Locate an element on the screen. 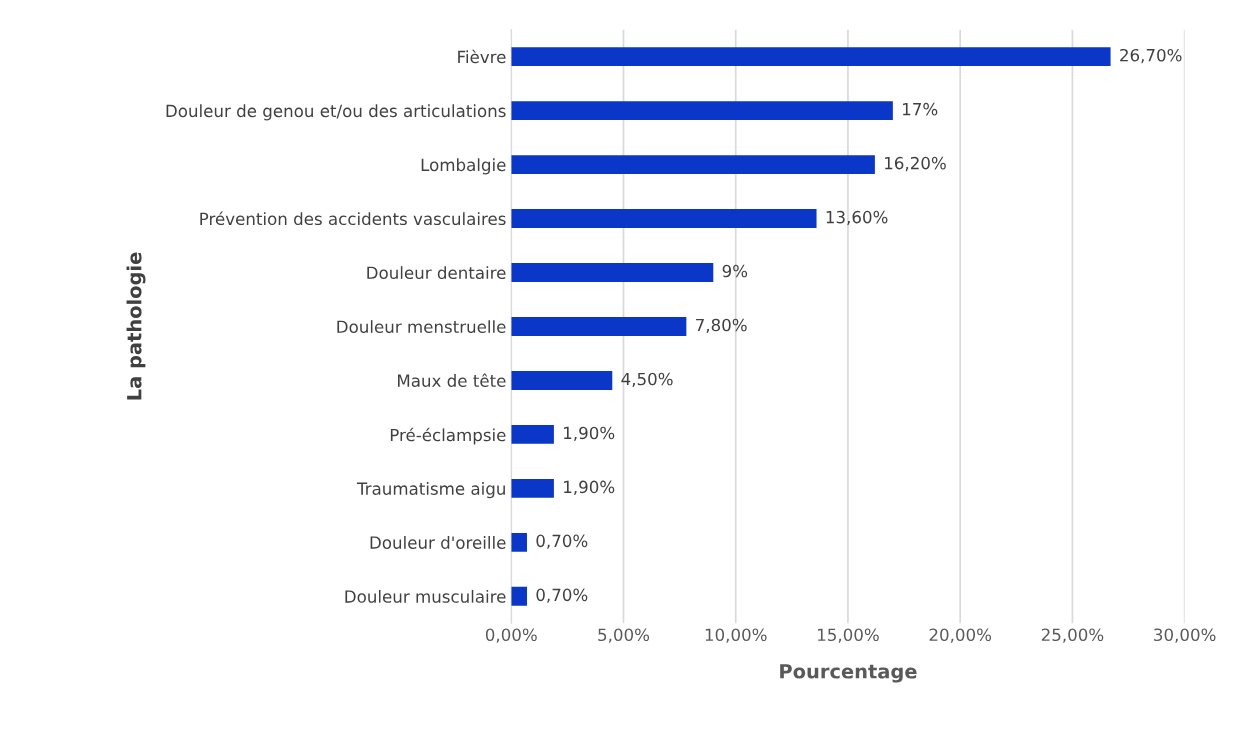 This screenshot has height=742, width=1247. data-label: 16,20% is located at coordinates (915, 164).